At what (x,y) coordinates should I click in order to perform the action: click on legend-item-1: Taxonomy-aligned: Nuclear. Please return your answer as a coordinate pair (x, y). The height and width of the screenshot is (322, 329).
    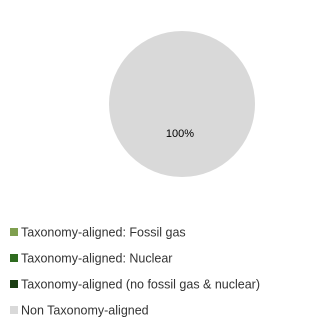
    Looking at the image, I should click on (91, 259).